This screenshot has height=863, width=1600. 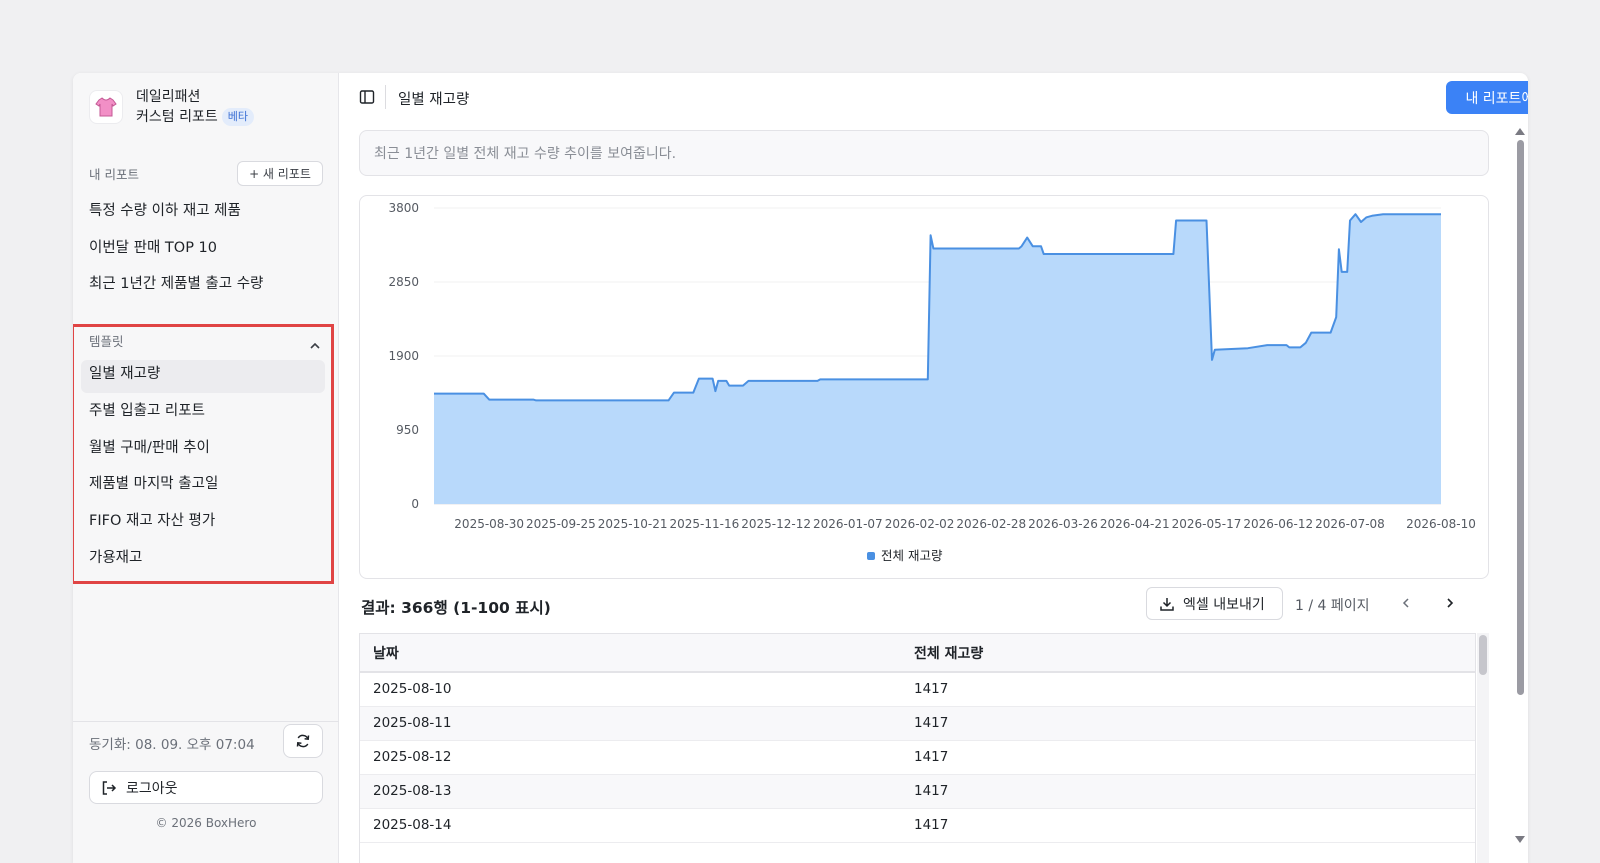 What do you see at coordinates (403, 208) in the screenshot?
I see `y-tick-label: 3800` at bounding box center [403, 208].